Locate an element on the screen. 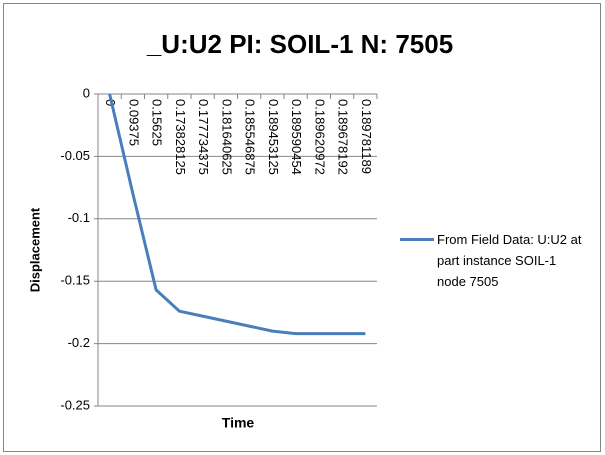  x-tick-label: 0.15625 is located at coordinates (157, 122).